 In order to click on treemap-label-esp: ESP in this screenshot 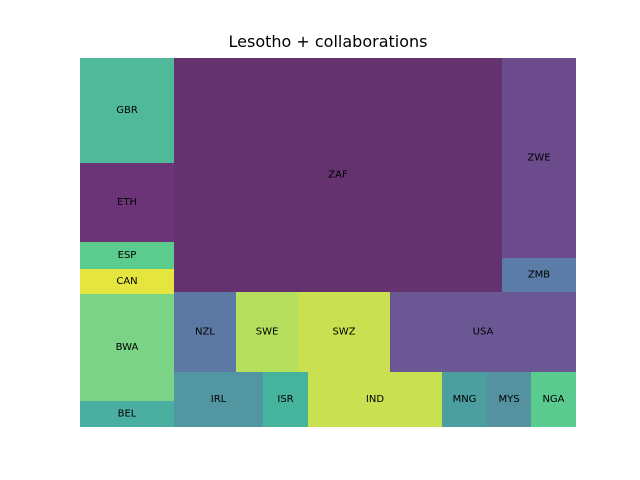, I will do `click(127, 255)`.